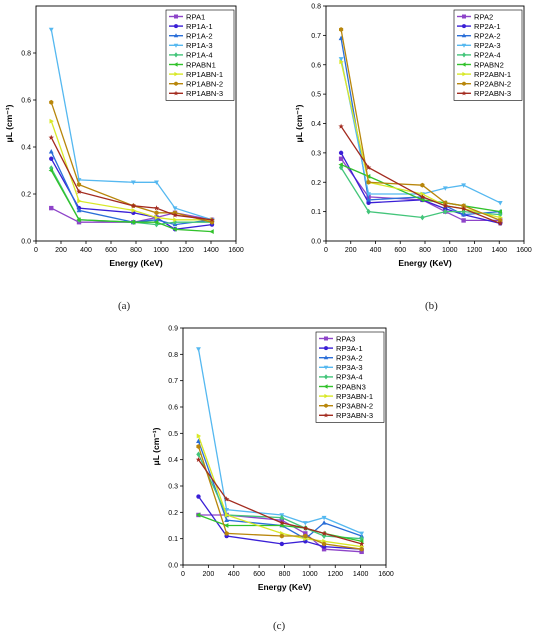 This screenshot has width=550, height=633. What do you see at coordinates (183, 574) in the screenshot?
I see `x-tick-label: 0` at bounding box center [183, 574].